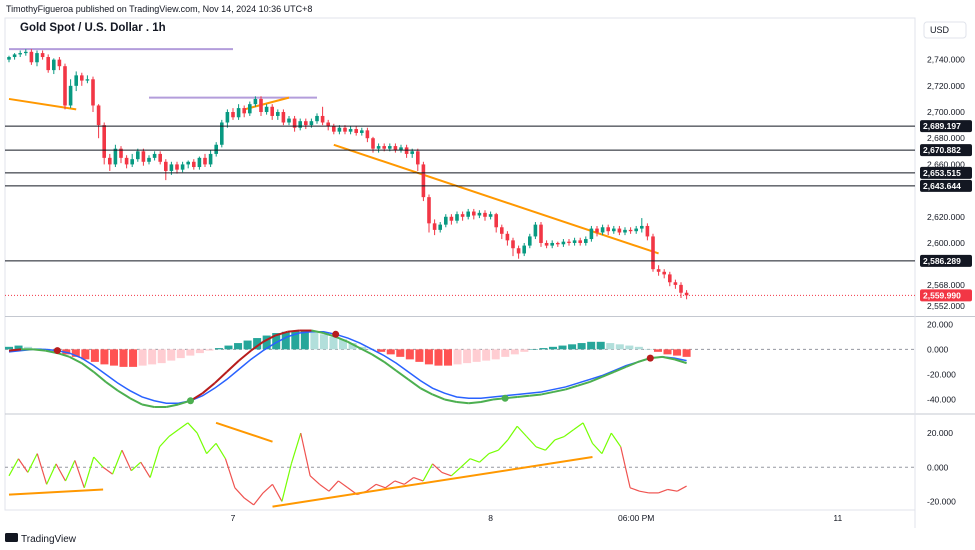 The height and width of the screenshot is (550, 975). I want to click on macd-tick-label: -40.000, so click(941, 399).